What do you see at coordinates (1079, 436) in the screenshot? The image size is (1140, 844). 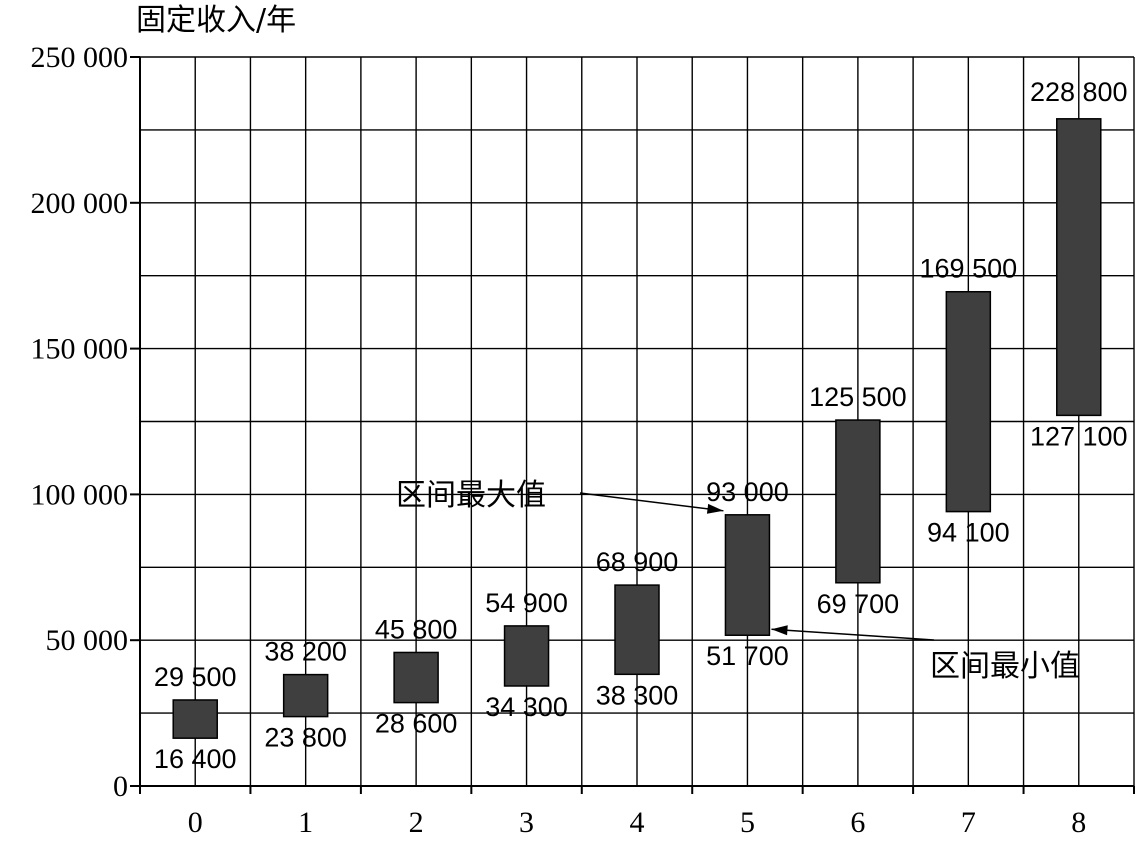 I see `data-label-min: 127 100` at bounding box center [1079, 436].